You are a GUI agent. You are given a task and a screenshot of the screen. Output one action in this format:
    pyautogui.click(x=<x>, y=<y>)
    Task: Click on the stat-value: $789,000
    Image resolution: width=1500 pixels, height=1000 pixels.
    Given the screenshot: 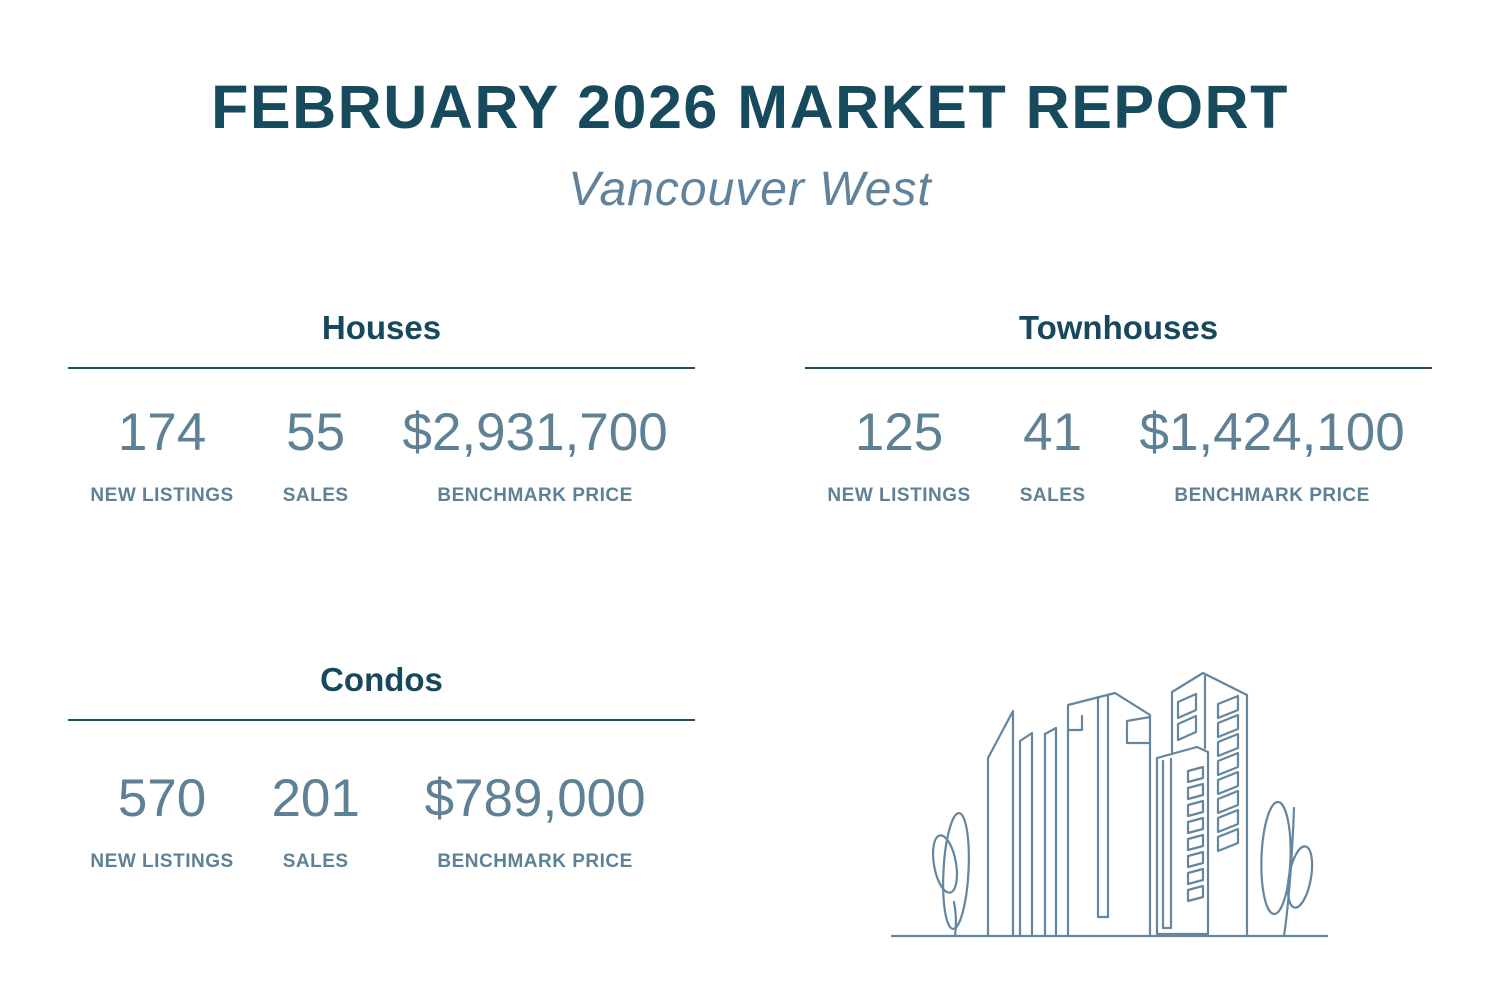 What is the action you would take?
    pyautogui.click(x=535, y=798)
    